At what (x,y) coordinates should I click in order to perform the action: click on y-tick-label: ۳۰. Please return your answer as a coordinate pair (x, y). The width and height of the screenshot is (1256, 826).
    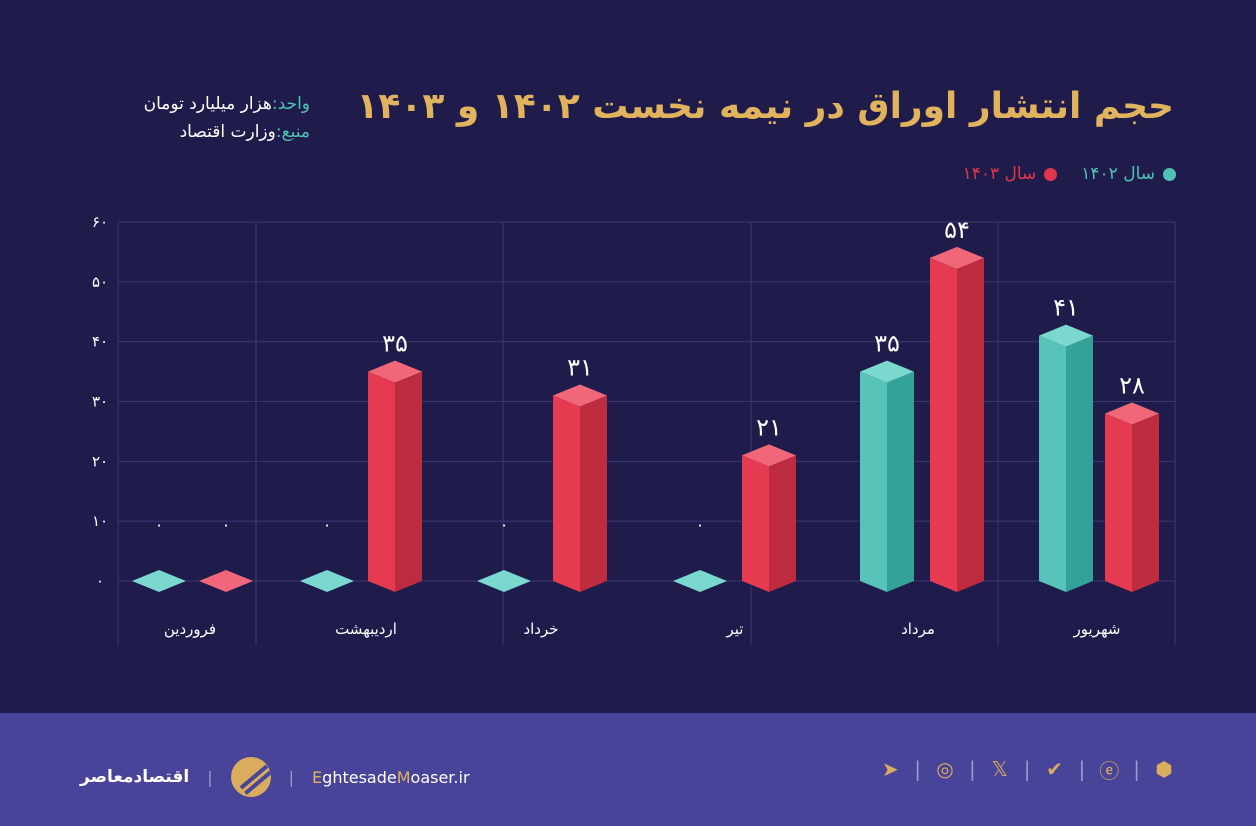
    Looking at the image, I should click on (100, 402).